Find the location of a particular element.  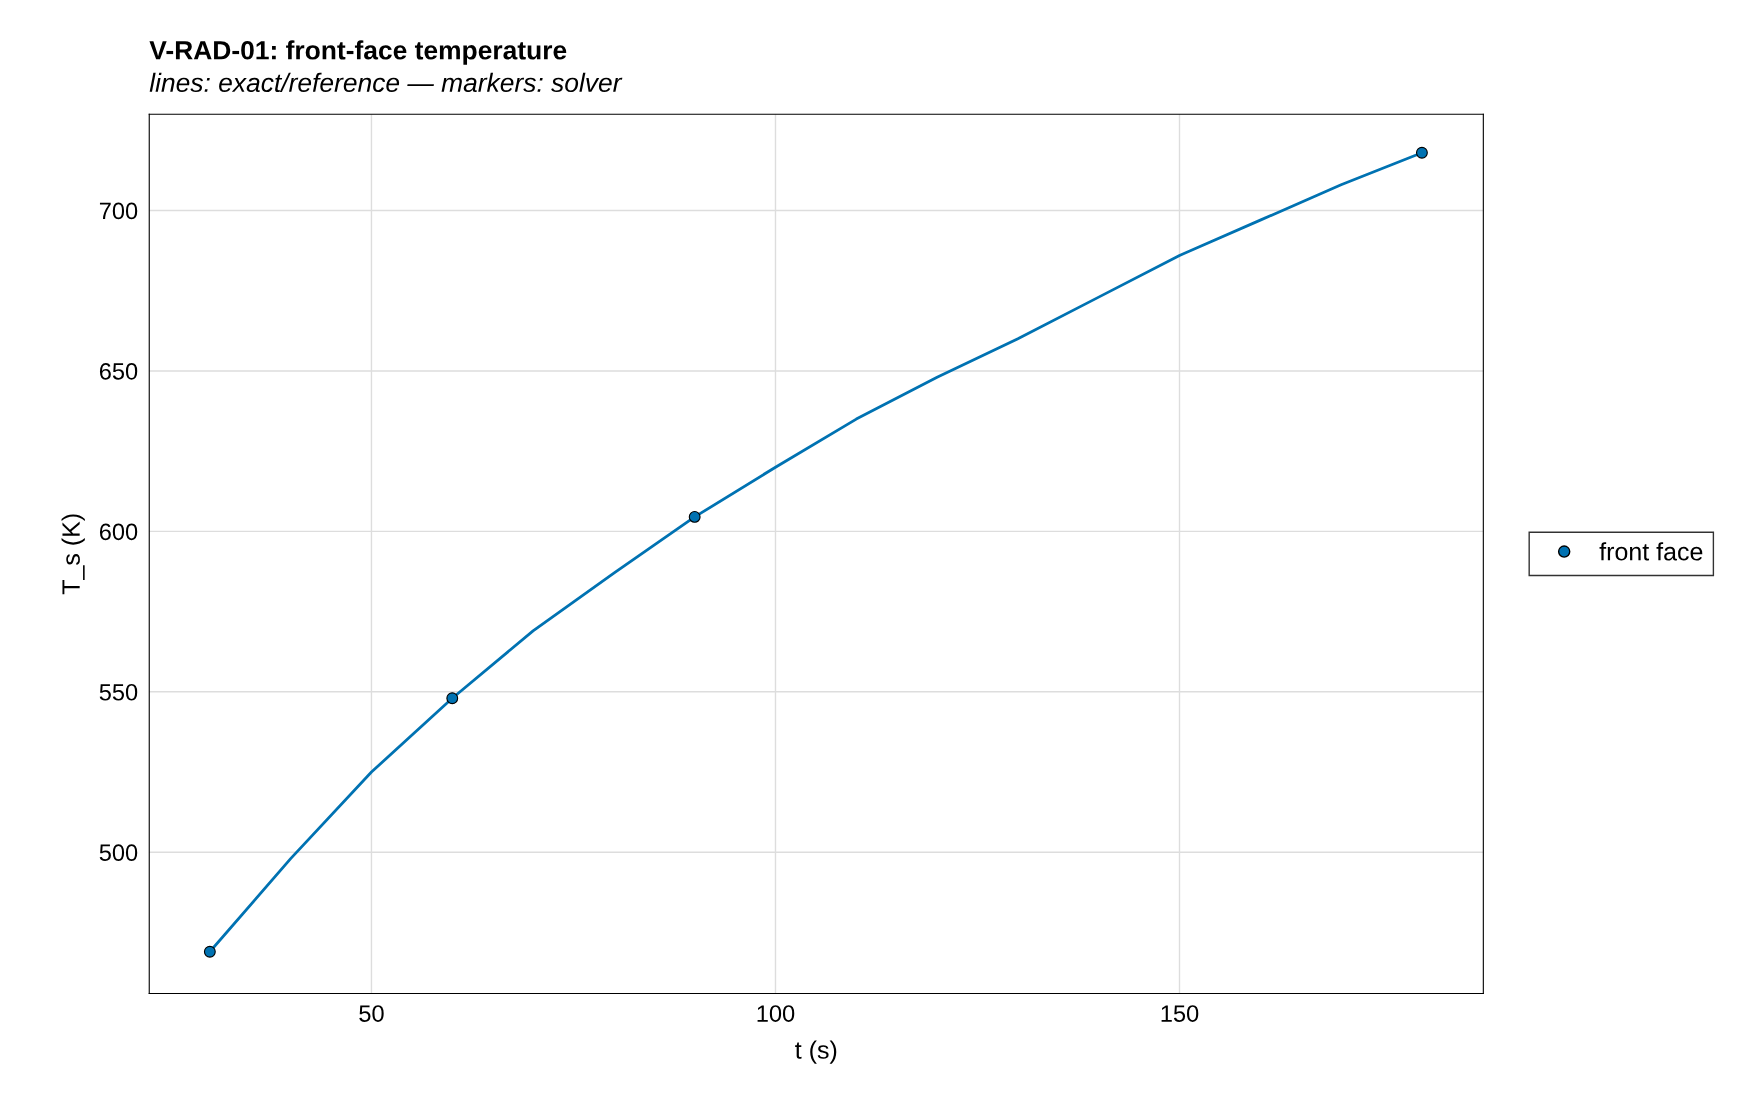

y-tick-label: 650 is located at coordinates (118, 371).